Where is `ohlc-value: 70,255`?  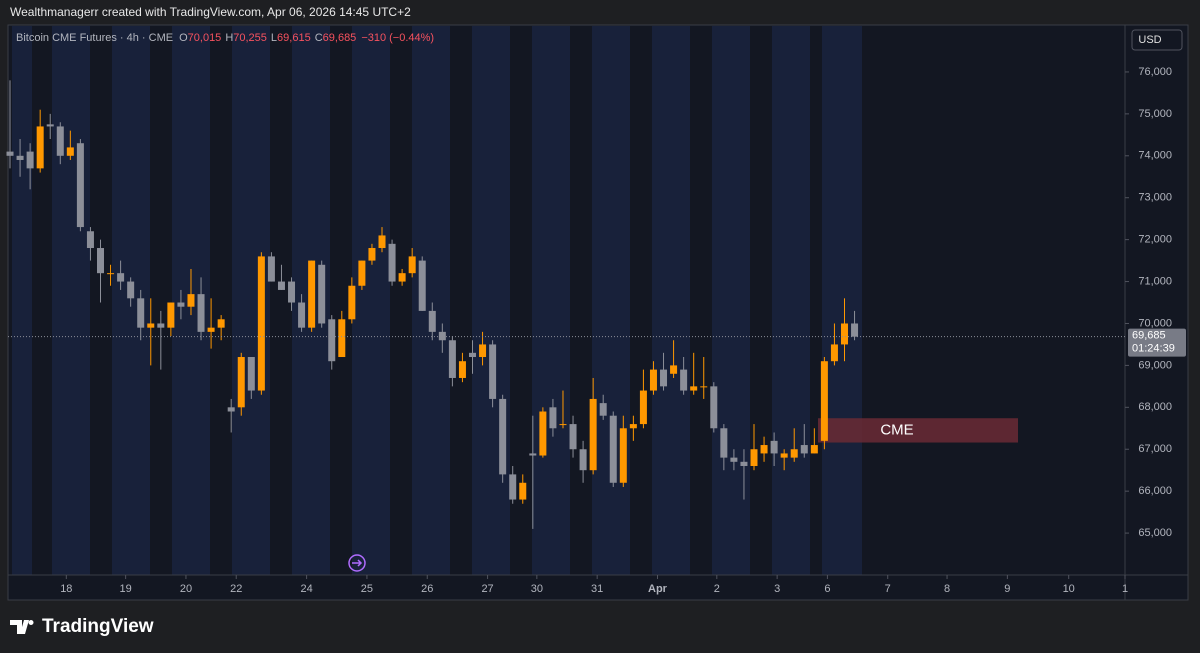 ohlc-value: 70,255 is located at coordinates (250, 38).